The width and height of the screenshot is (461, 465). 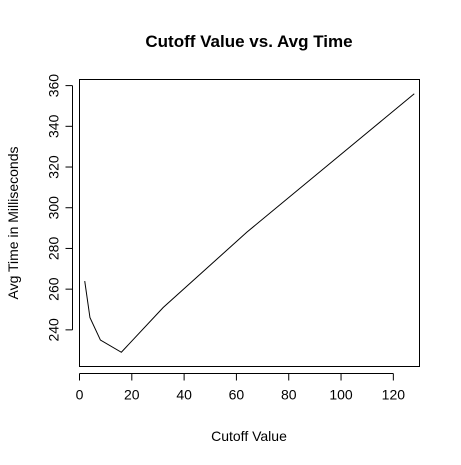 I want to click on x-tick-label: 60, so click(x=237, y=395).